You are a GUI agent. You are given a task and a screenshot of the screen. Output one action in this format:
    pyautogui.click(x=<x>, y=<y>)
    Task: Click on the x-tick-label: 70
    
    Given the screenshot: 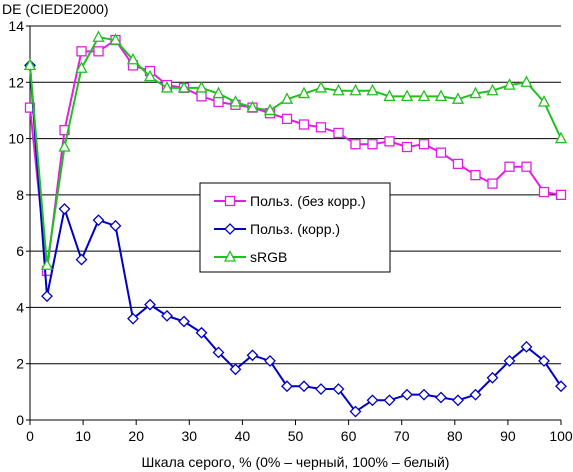 What is the action you would take?
    pyautogui.click(x=402, y=436)
    